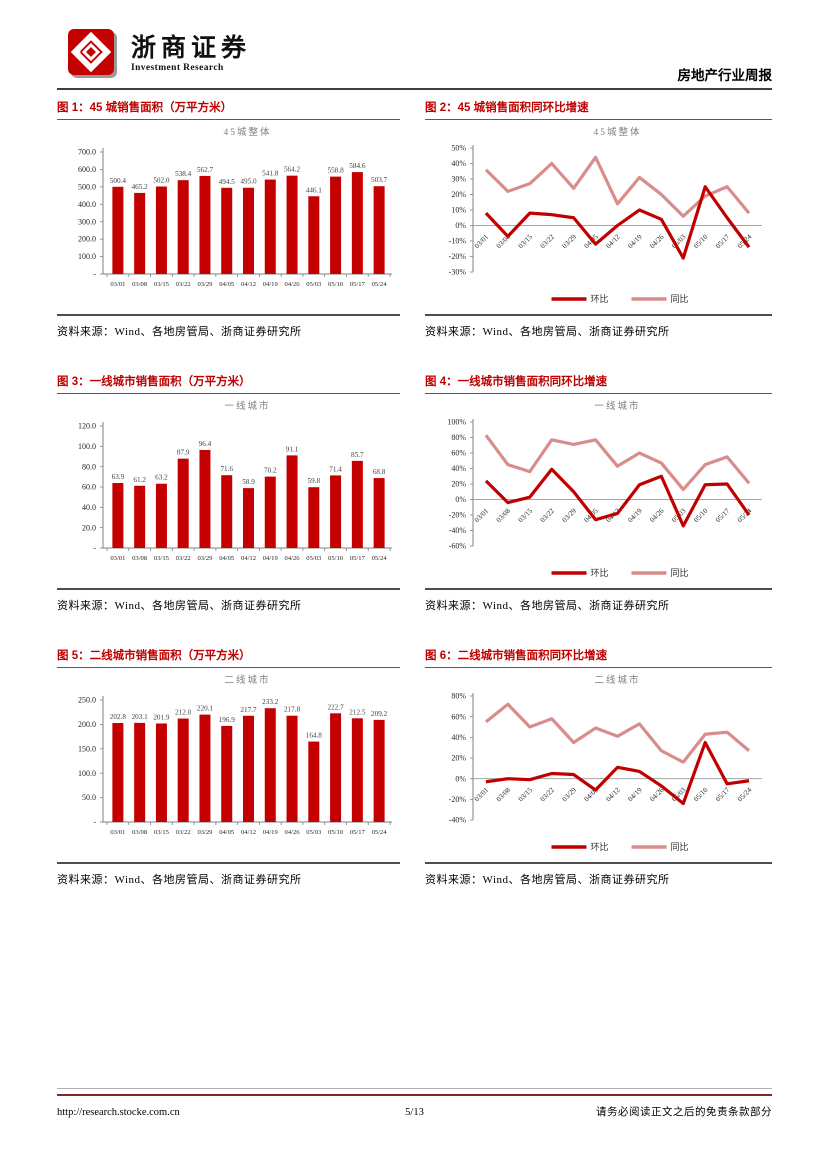 This screenshot has width=827, height=1169. I want to click on zheshang-logo: 浙商证券 Investment Research, so click(159, 54).